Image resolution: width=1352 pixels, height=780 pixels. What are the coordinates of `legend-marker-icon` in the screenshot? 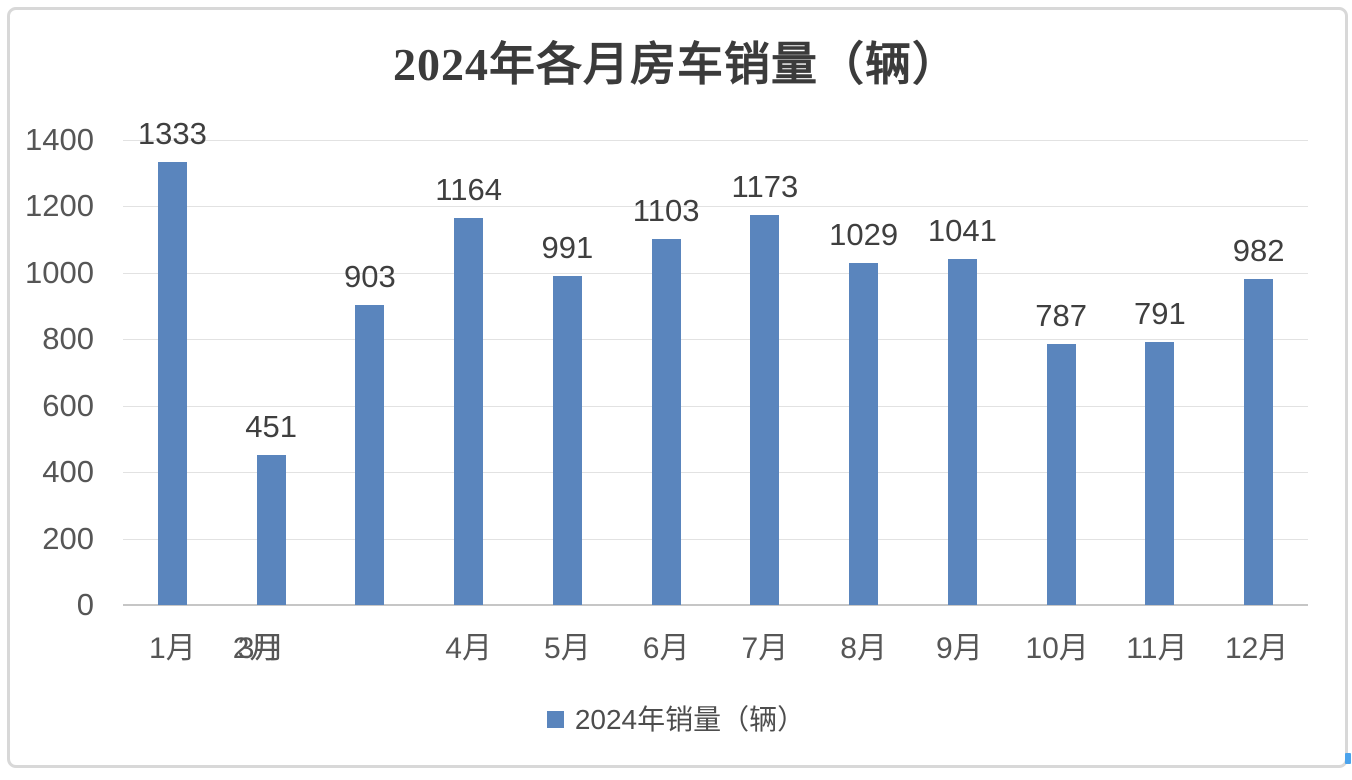 It's located at (555, 719).